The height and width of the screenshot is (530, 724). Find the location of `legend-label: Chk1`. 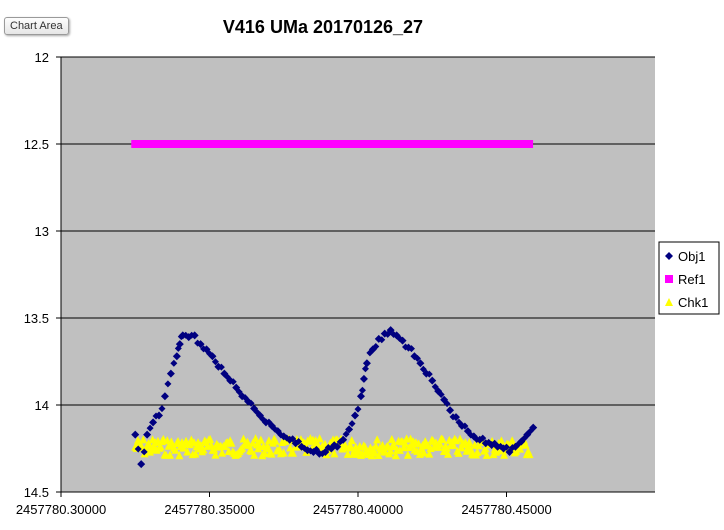

legend-label: Chk1 is located at coordinates (693, 302).